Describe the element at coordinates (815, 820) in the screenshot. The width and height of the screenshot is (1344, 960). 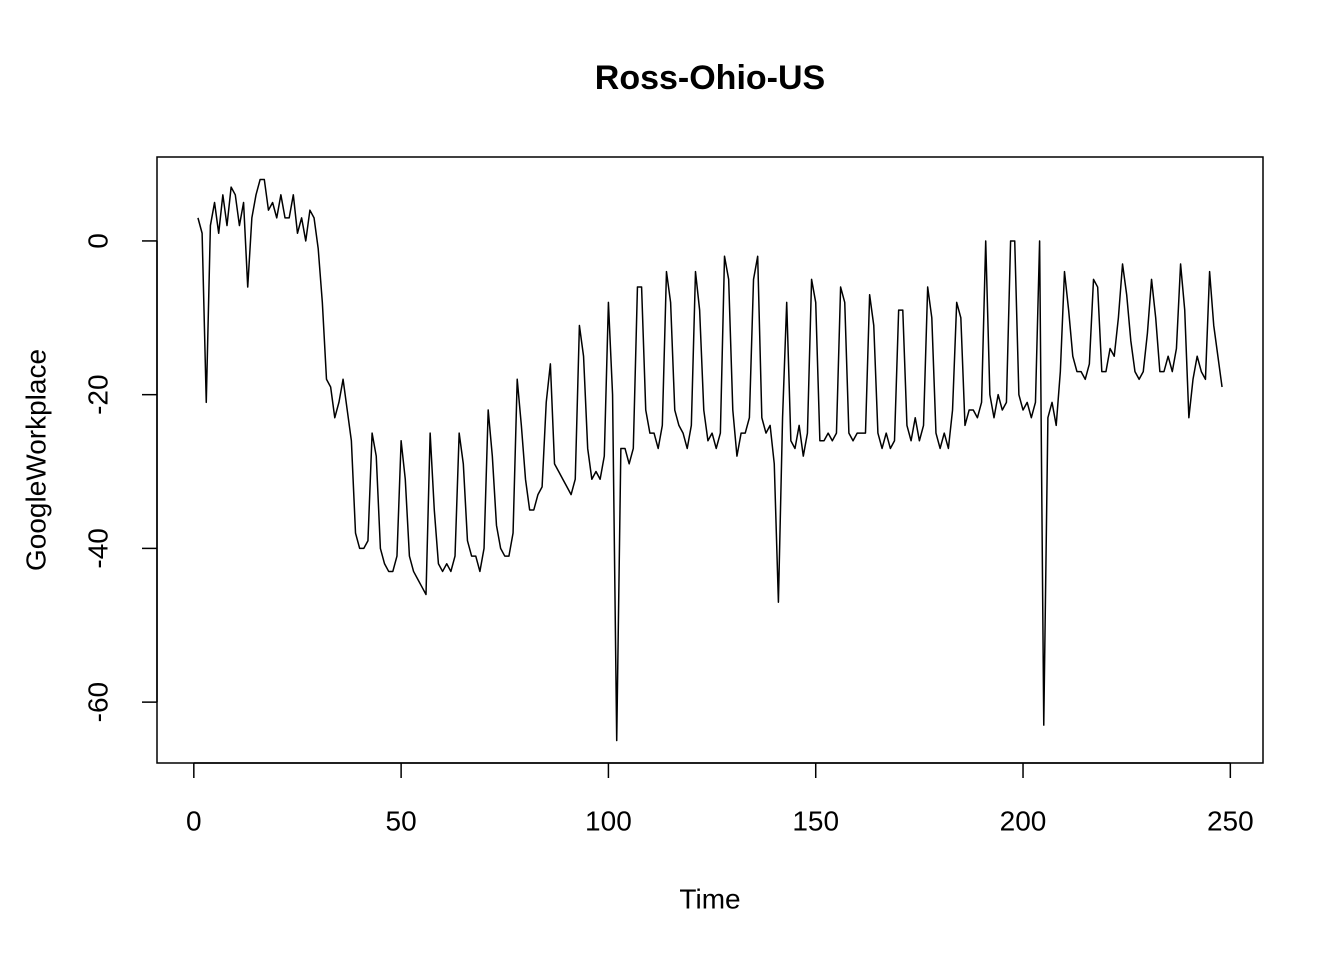
I see `x-tick-label: 150` at that location.